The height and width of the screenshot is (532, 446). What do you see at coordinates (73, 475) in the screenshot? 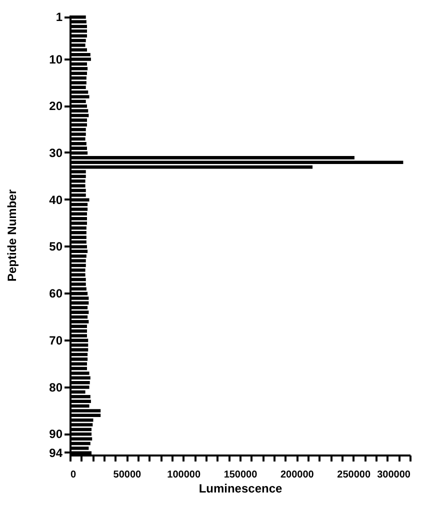
I see `x-tick-label: 0` at bounding box center [73, 475].